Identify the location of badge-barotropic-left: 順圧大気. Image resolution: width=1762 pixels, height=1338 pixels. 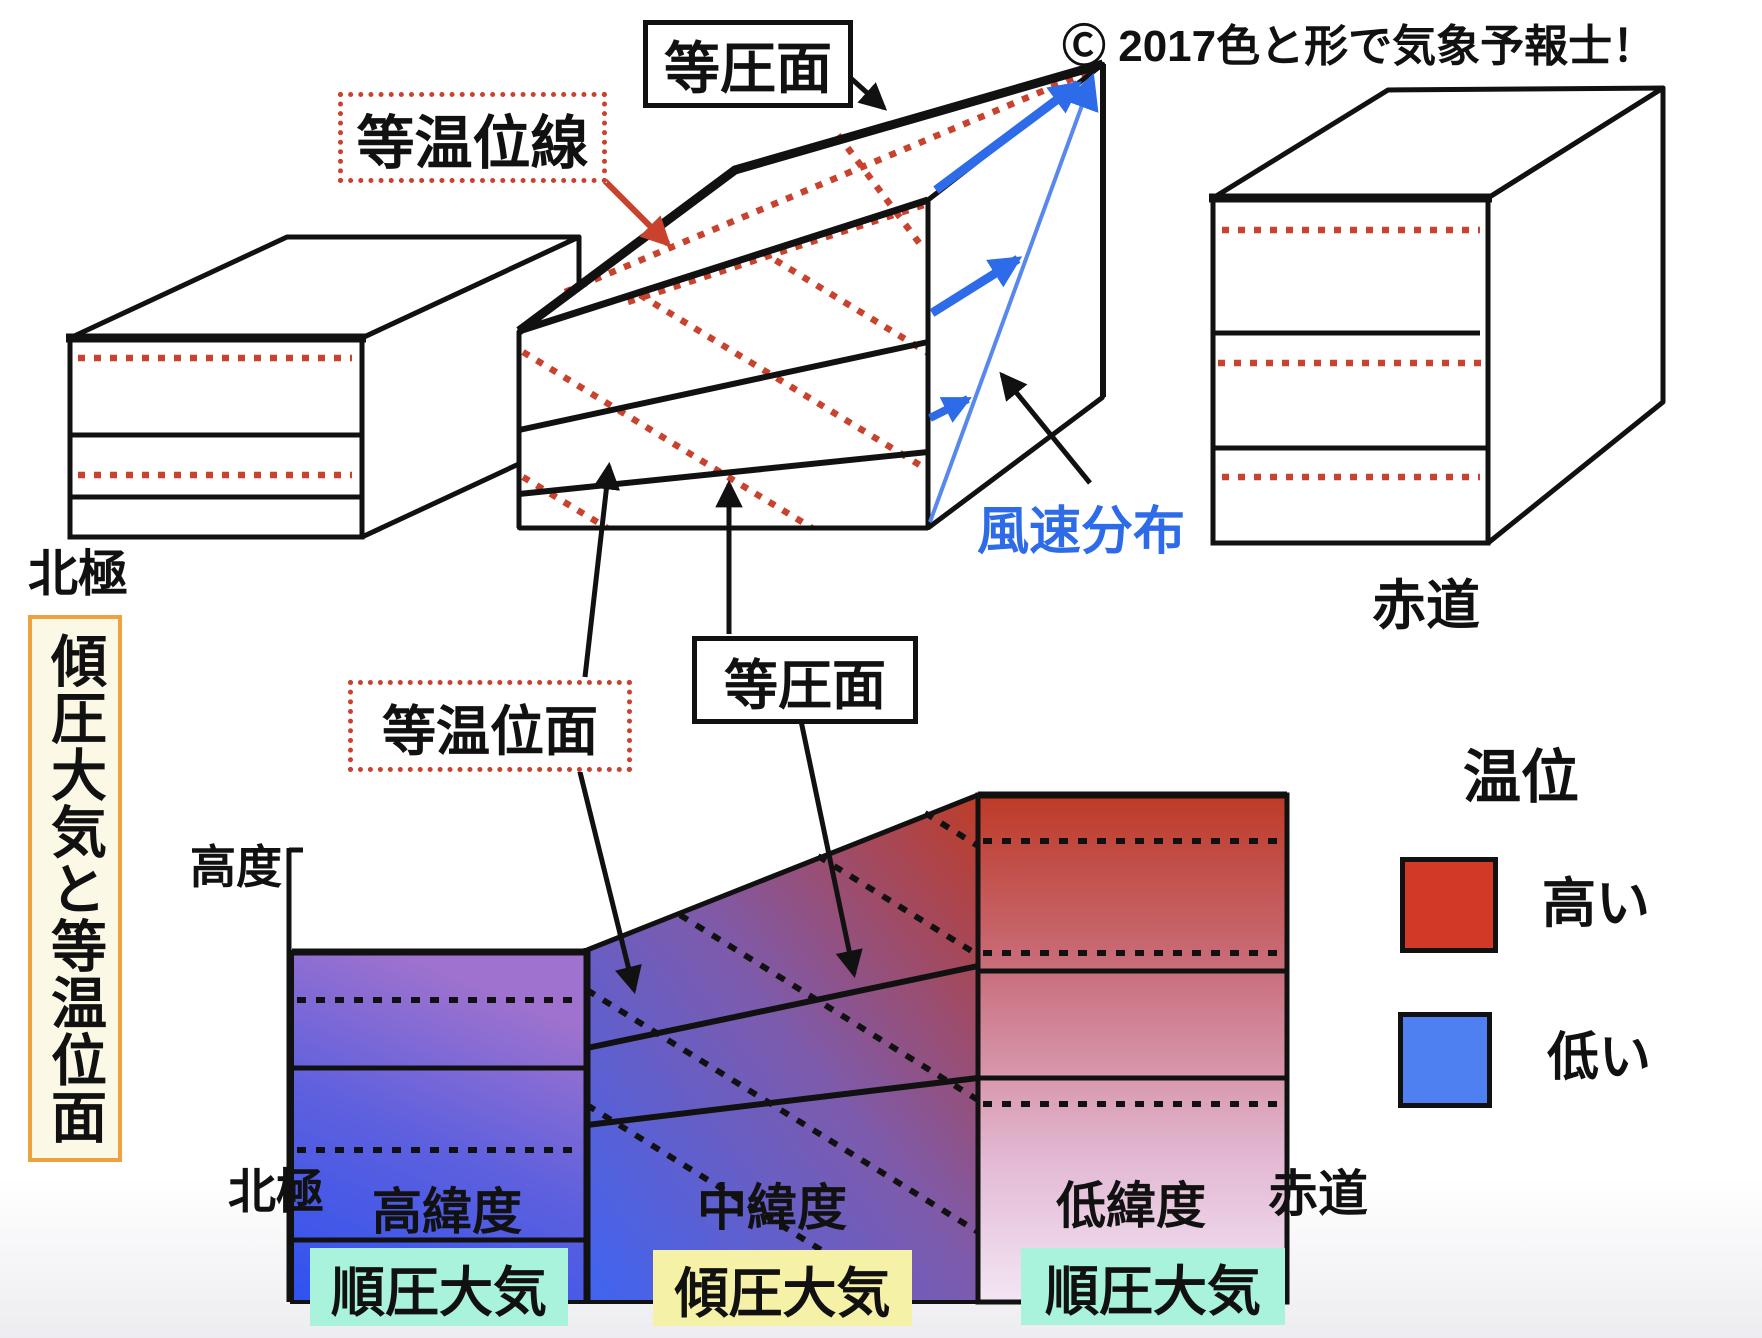
(439, 1287).